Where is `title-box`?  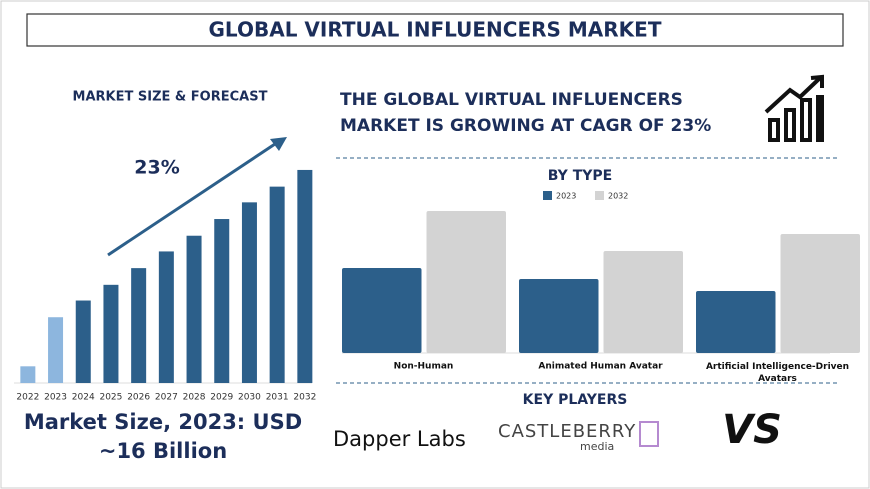
title-box is located at coordinates (435, 30).